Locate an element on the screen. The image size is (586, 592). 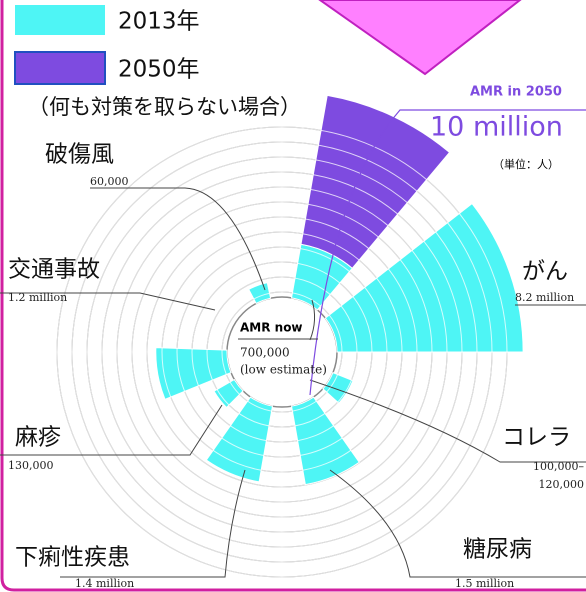
ring is located at coordinates (282, 352).